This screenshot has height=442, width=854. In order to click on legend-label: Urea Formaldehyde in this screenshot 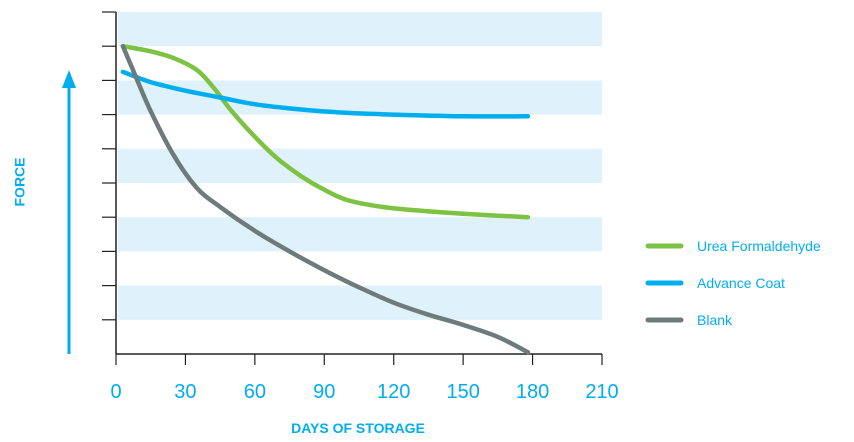, I will do `click(759, 246)`.